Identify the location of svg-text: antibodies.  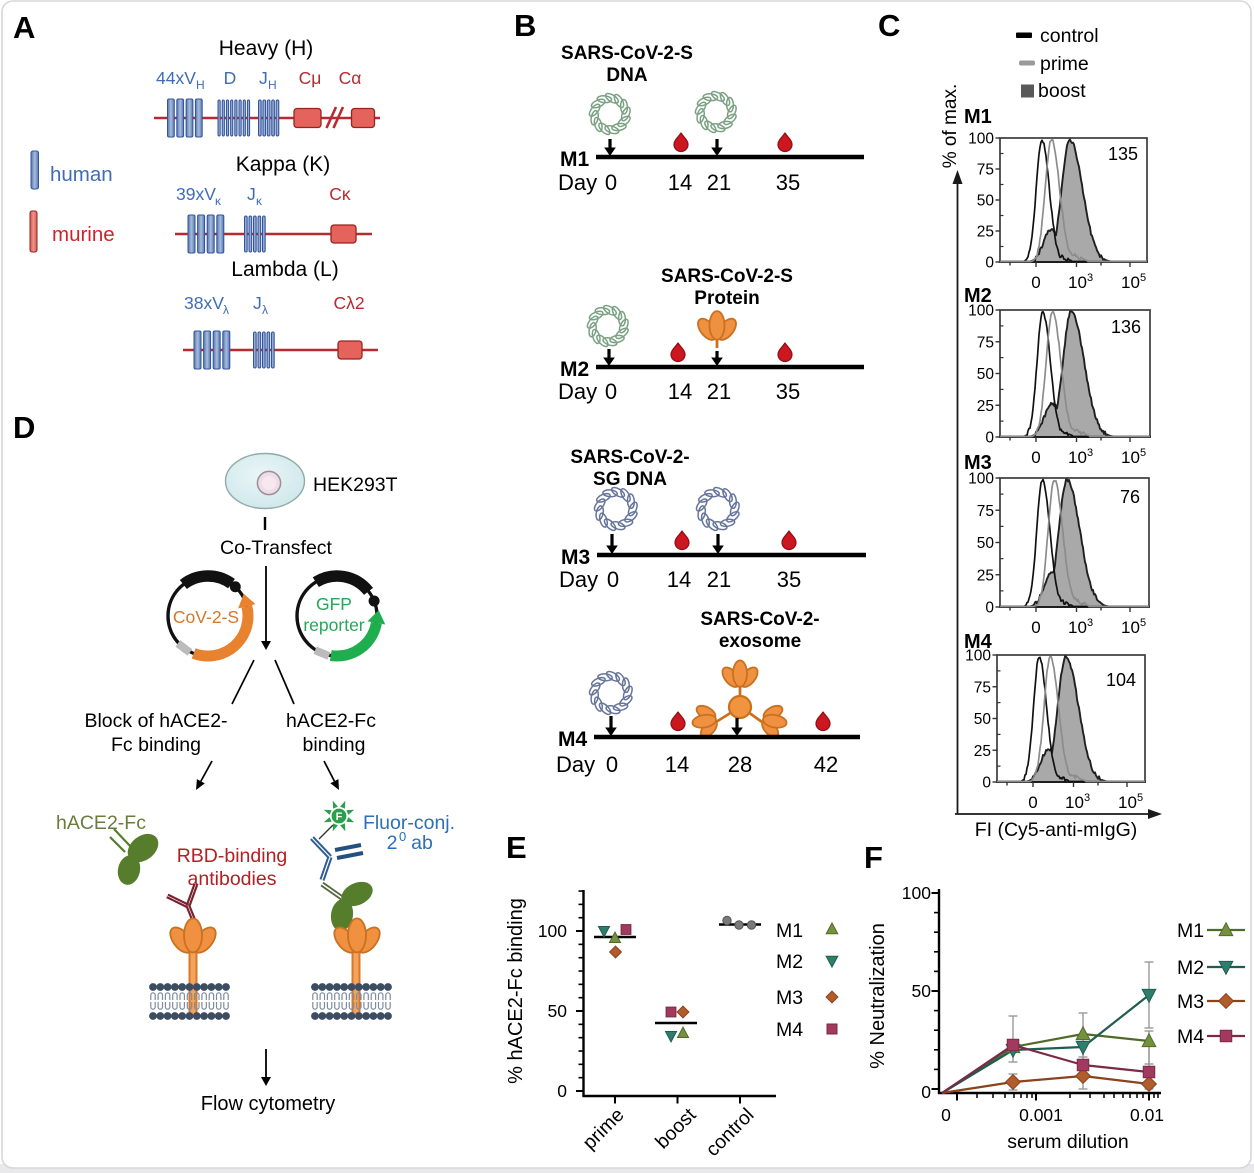
(232, 879).